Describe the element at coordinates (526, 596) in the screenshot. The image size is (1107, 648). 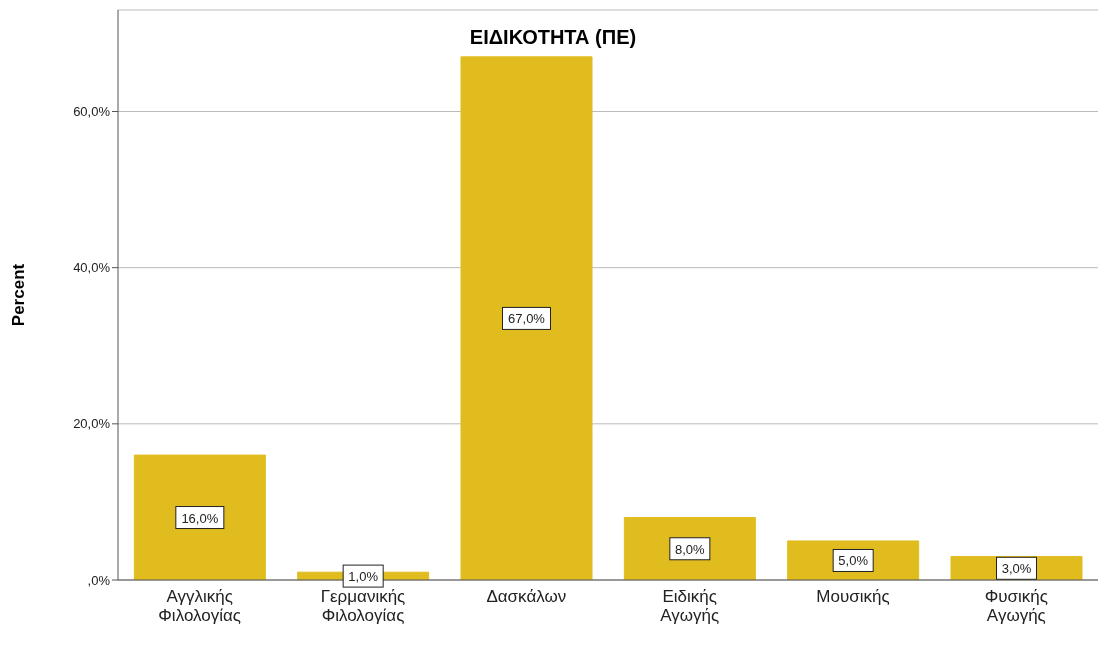
I see `x-tick-label: Δασκάλων` at that location.